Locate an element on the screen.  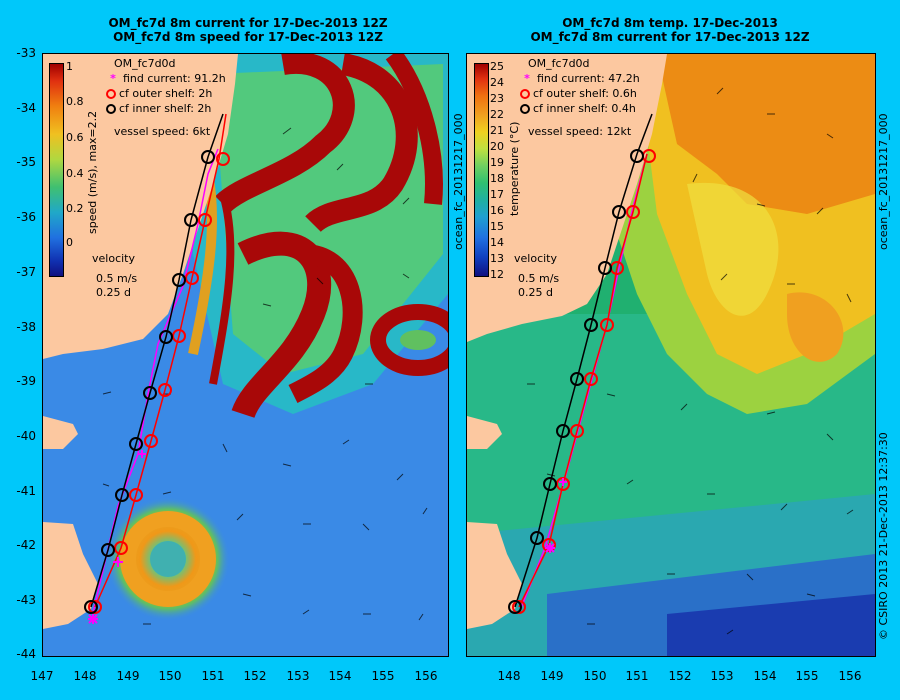
temp-cbar-tick: 20 is located at coordinates (497, 146).